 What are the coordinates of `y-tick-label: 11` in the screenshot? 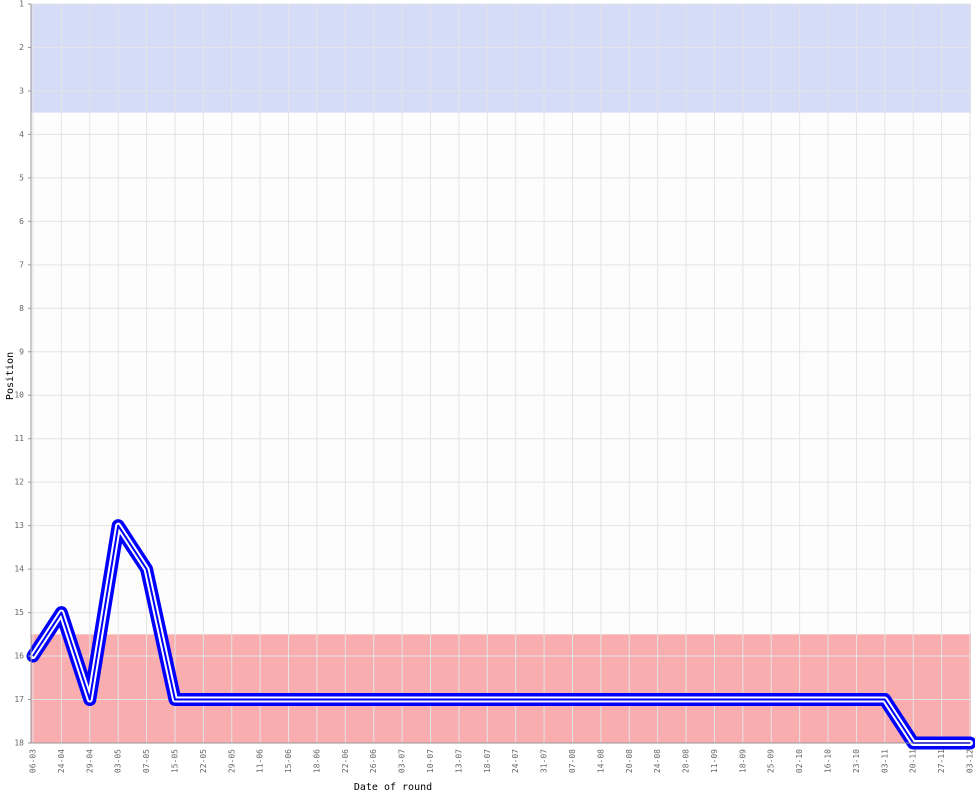 It's located at (19, 438).